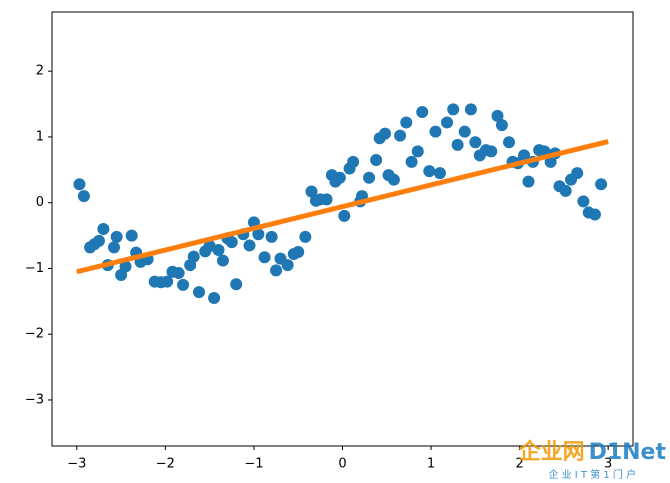 The height and width of the screenshot is (483, 670). I want to click on x-tick-label: 2, so click(519, 464).